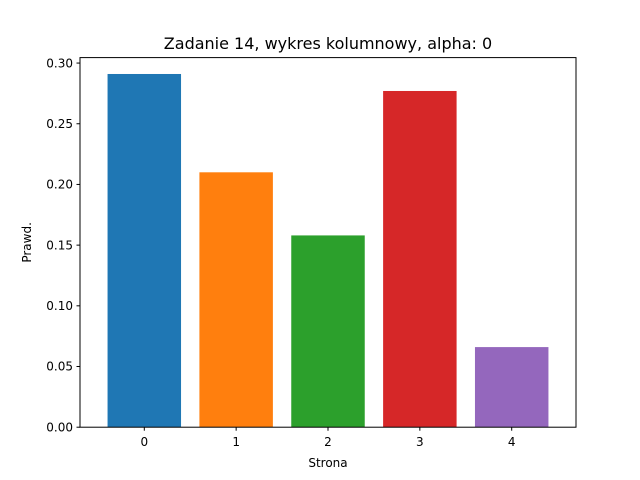 The width and height of the screenshot is (640, 480). What do you see at coordinates (59, 367) in the screenshot?
I see `y-tick-label: 0.05` at bounding box center [59, 367].